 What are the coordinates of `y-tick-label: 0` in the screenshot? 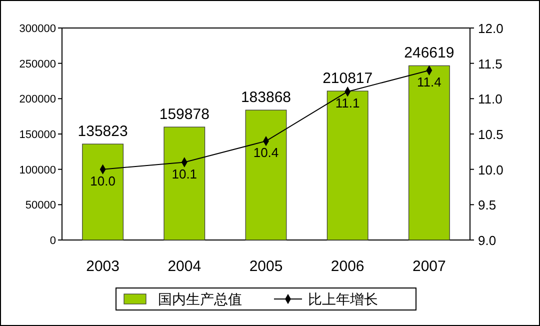 It's located at (53, 241).